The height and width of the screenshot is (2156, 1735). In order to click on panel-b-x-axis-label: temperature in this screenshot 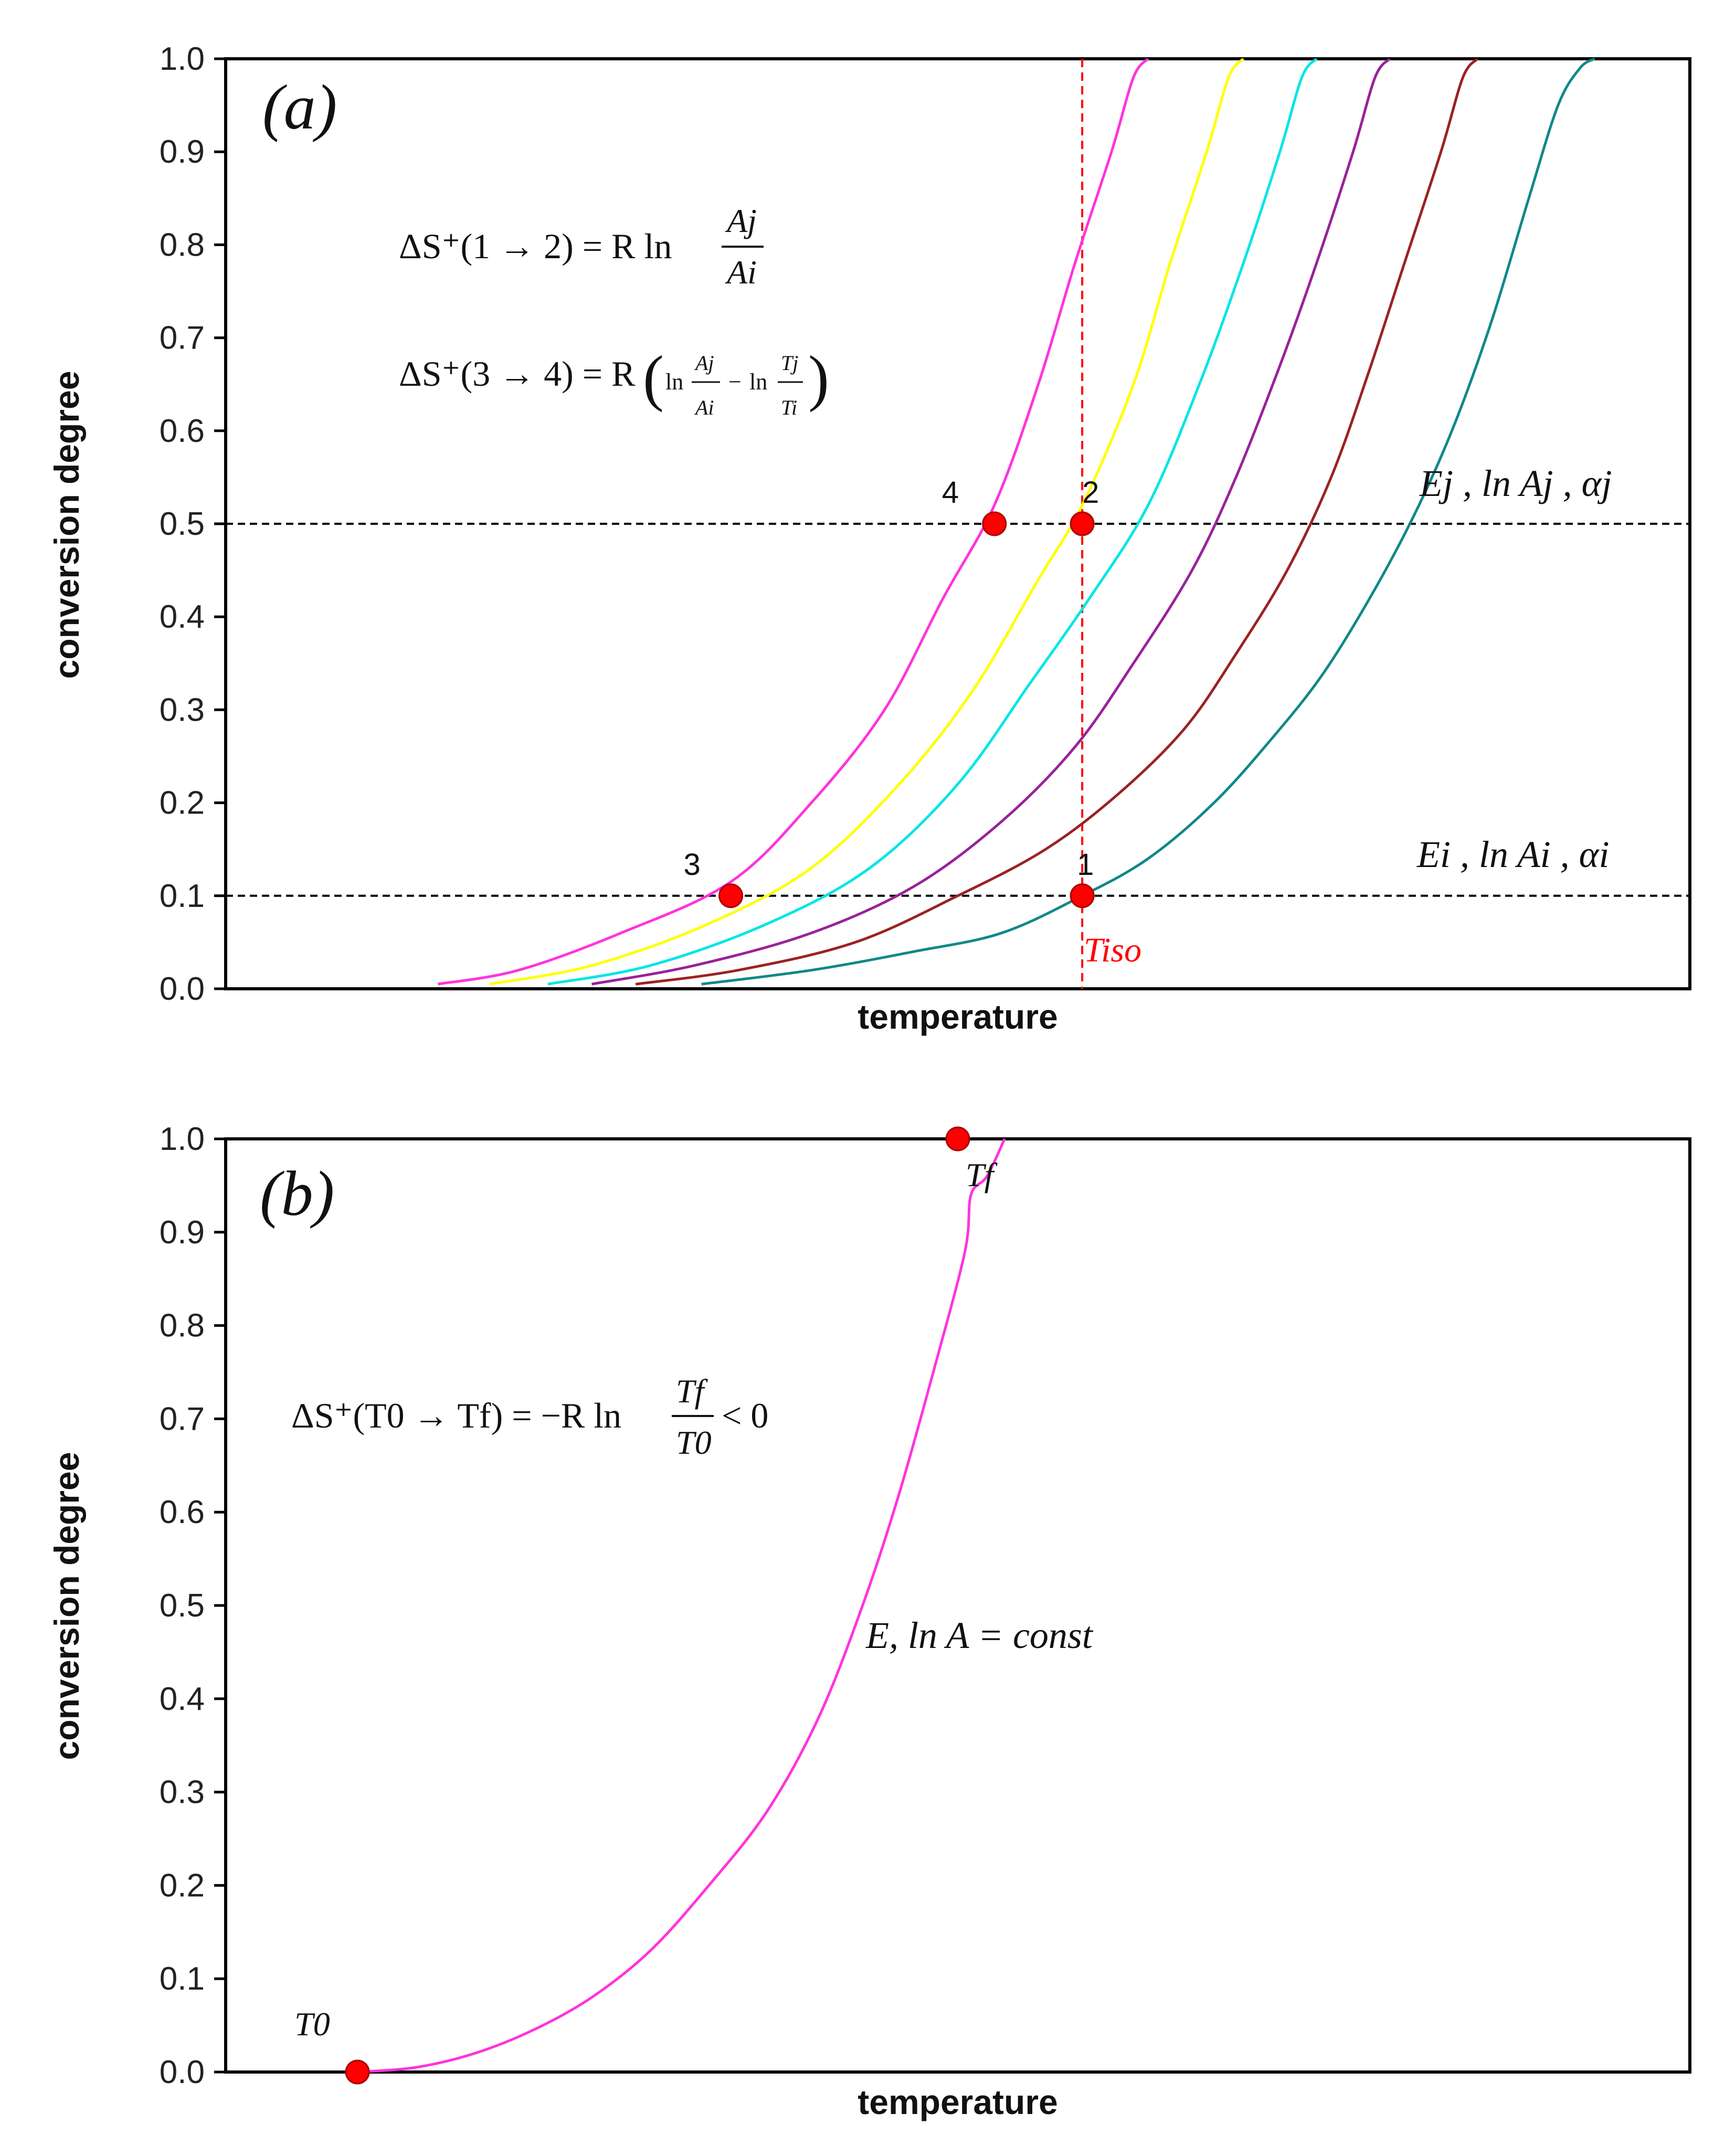, I will do `click(957, 2102)`.